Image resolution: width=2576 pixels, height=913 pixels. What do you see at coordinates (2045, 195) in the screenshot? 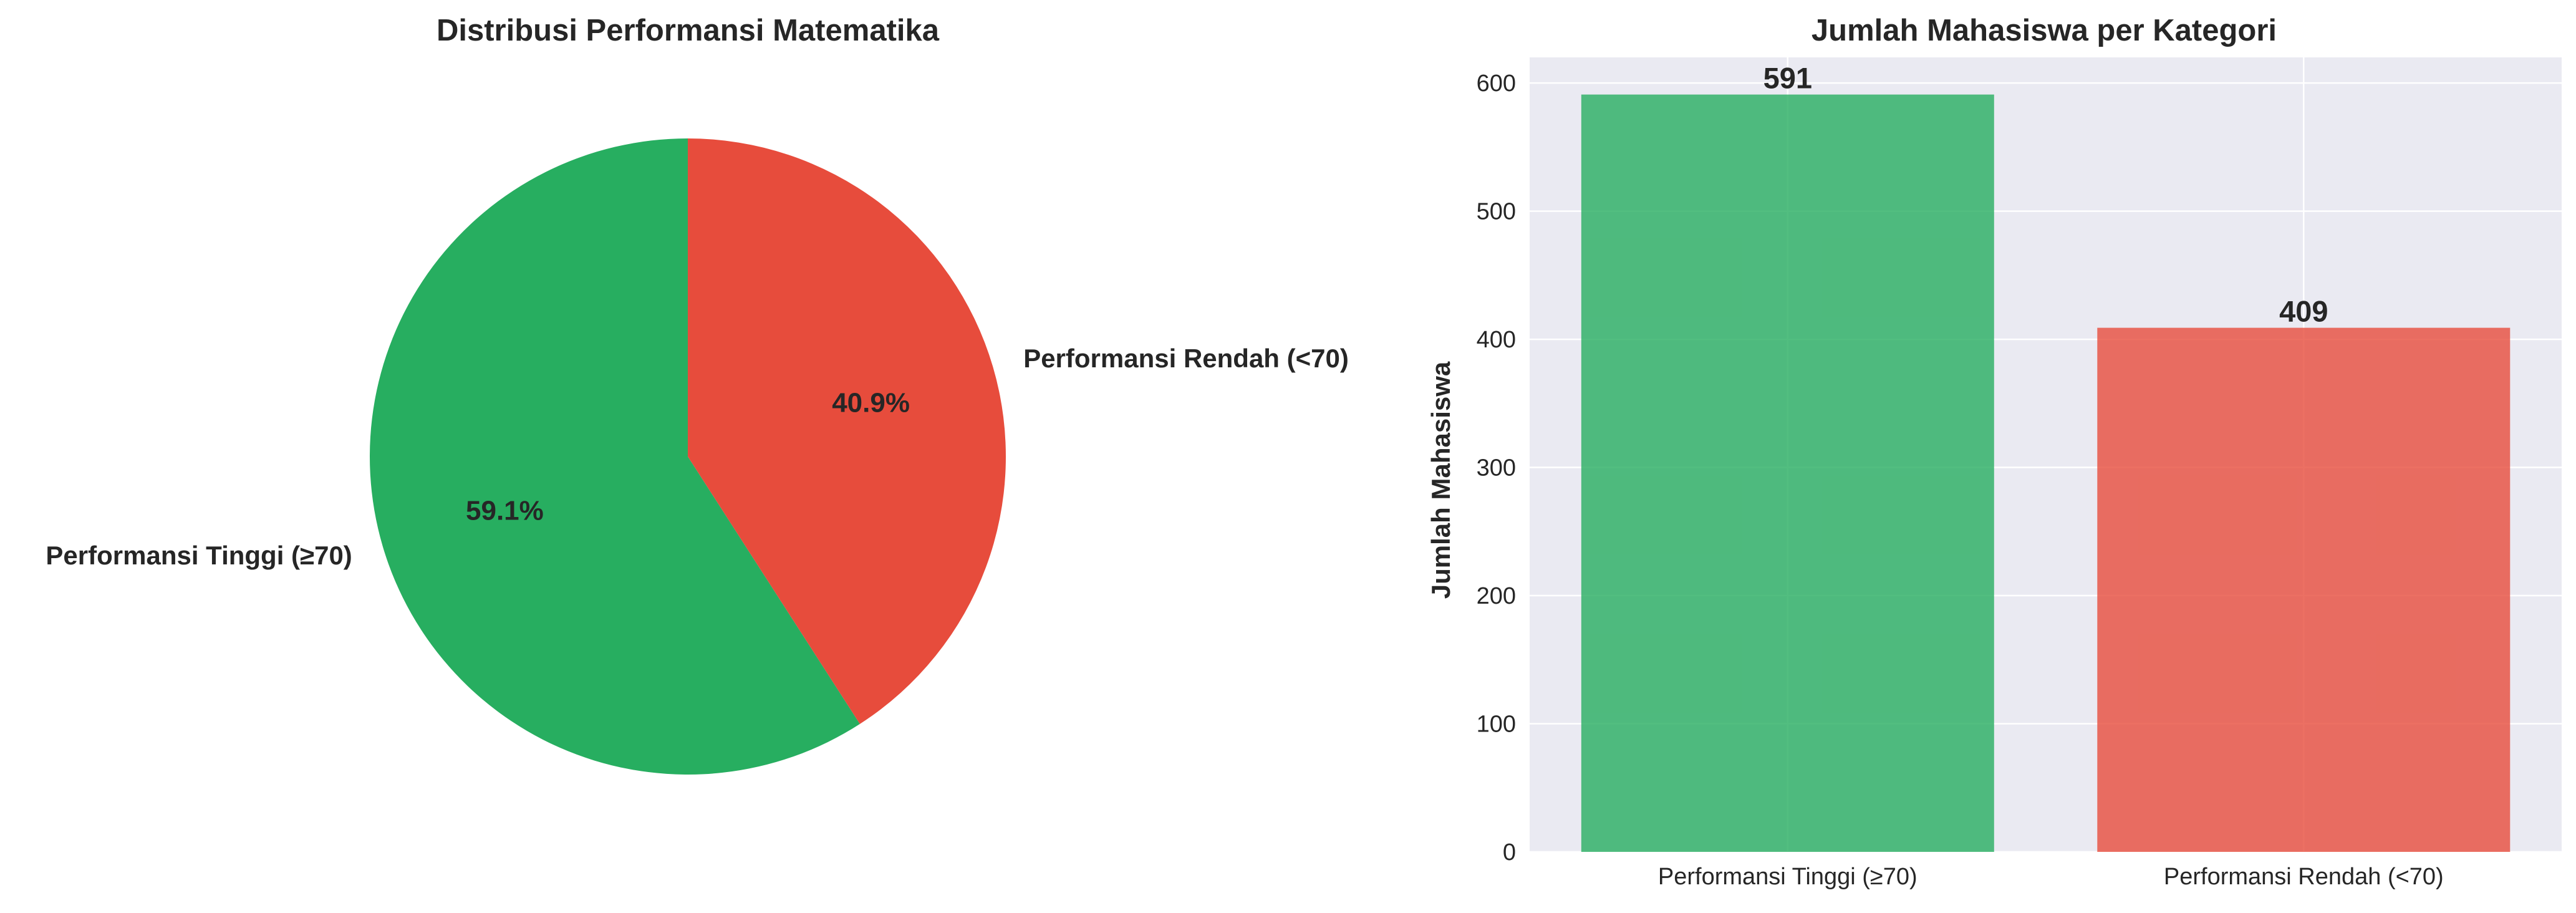
I see `bar-value-labels: 591 409` at bounding box center [2045, 195].